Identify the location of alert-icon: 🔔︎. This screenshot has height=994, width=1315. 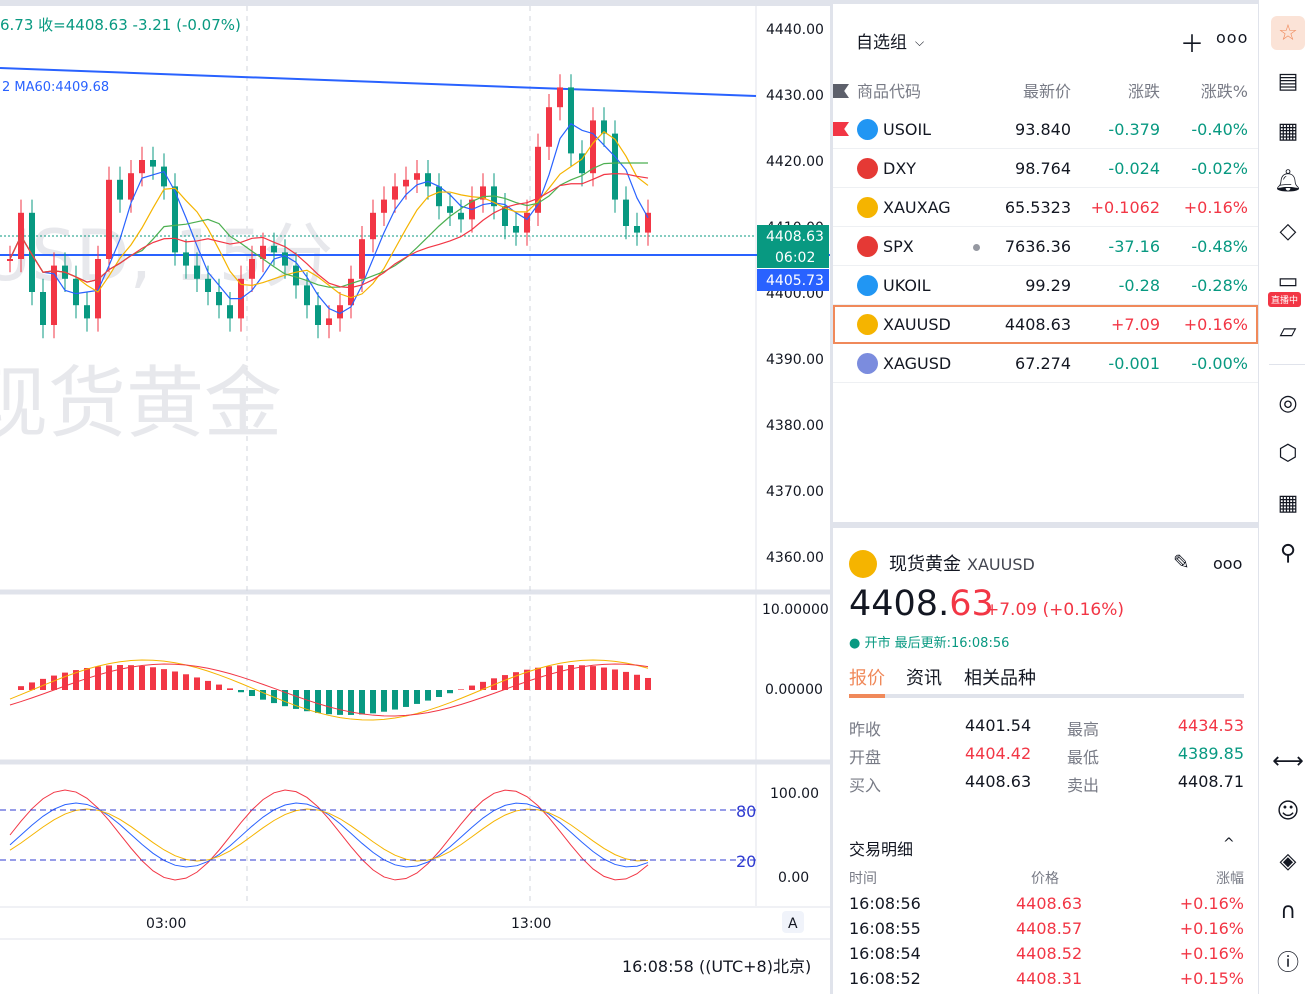
(1288, 181).